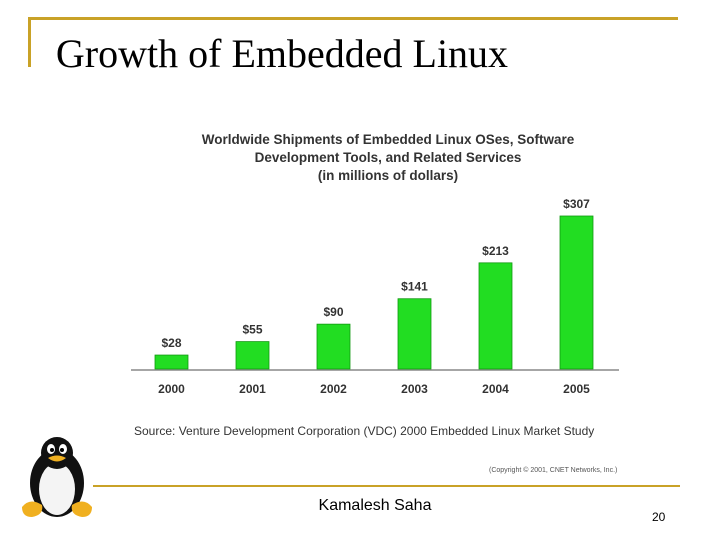  Describe the element at coordinates (495, 316) in the screenshot. I see `bar-2004` at that location.